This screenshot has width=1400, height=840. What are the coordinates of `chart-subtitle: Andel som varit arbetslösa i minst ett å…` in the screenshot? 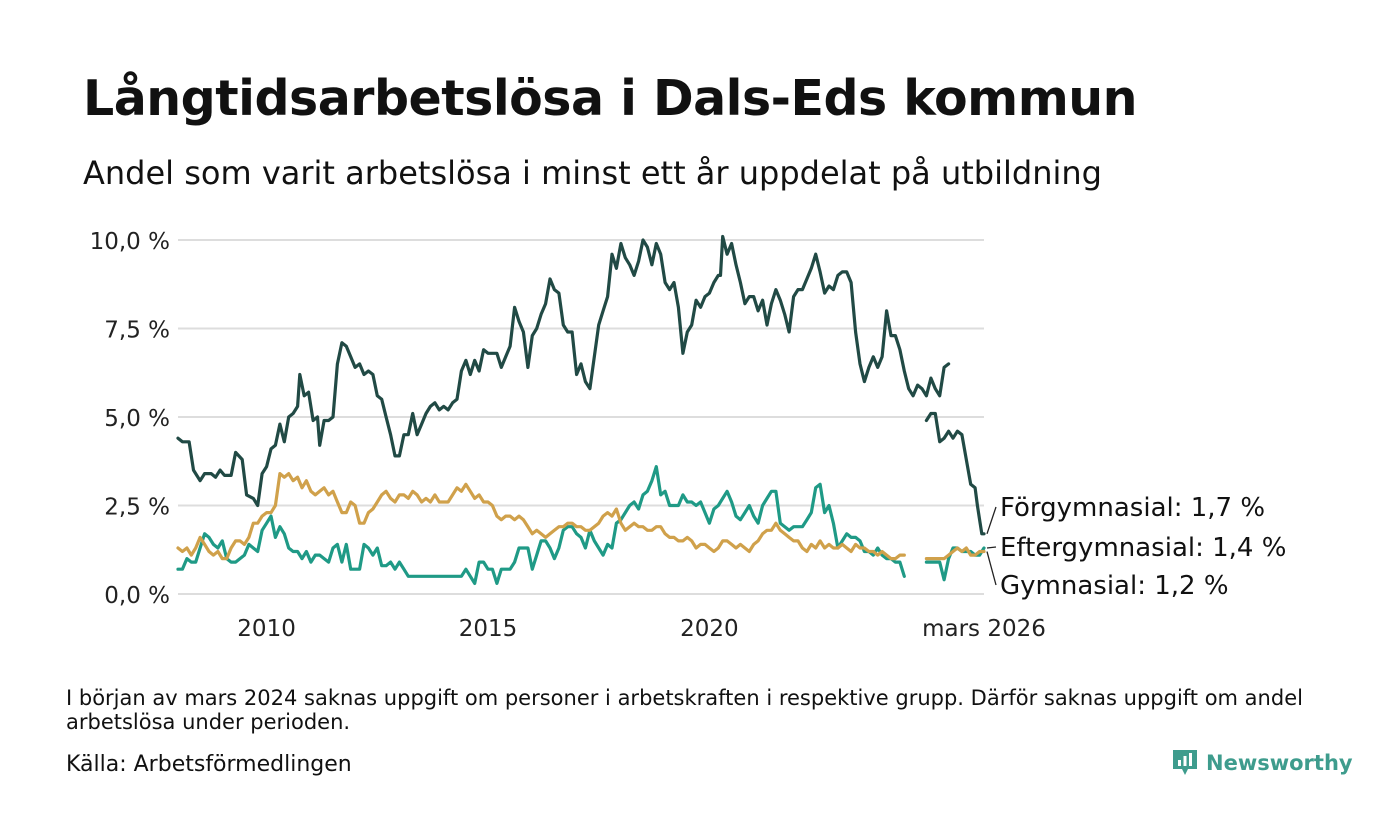 It's located at (592, 173).